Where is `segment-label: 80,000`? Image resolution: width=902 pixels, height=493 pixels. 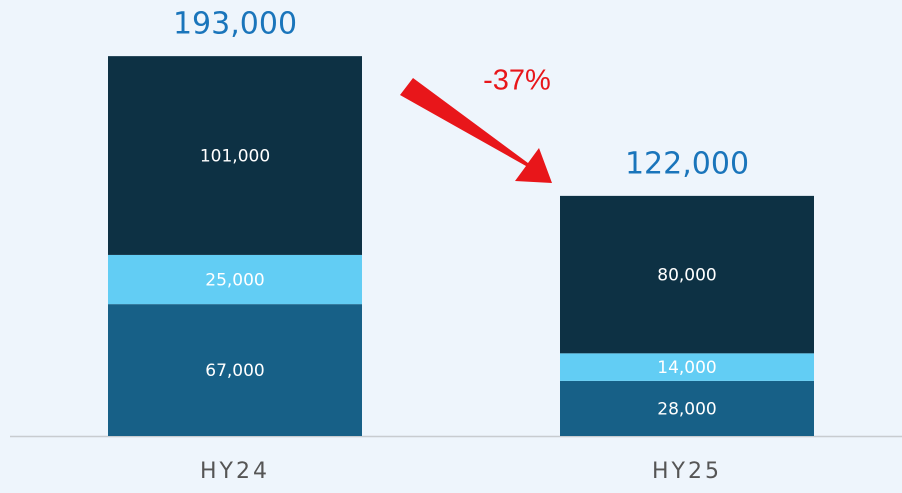 segment-label: 80,000 is located at coordinates (686, 276).